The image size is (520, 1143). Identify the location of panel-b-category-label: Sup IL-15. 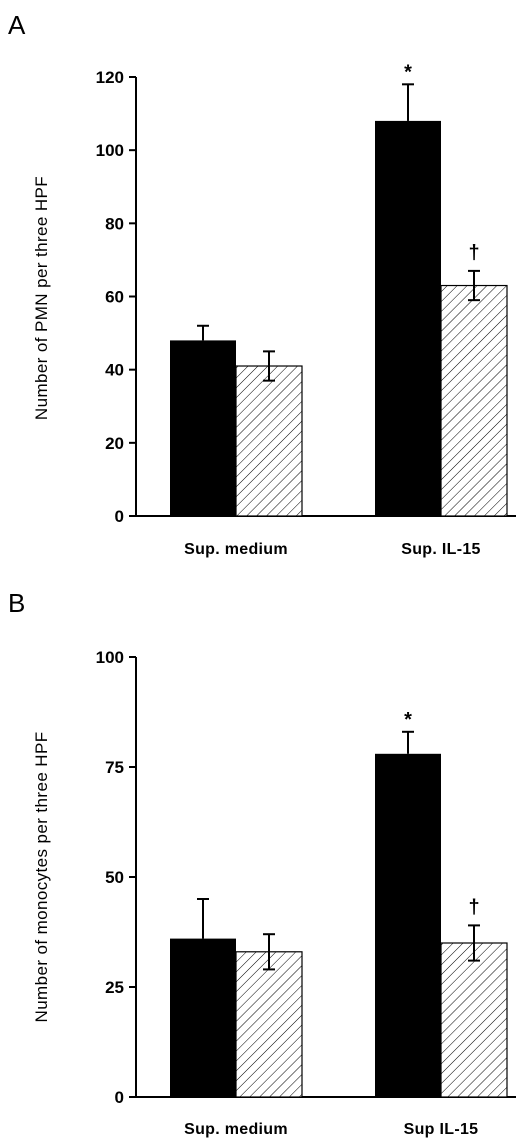
(441, 1129).